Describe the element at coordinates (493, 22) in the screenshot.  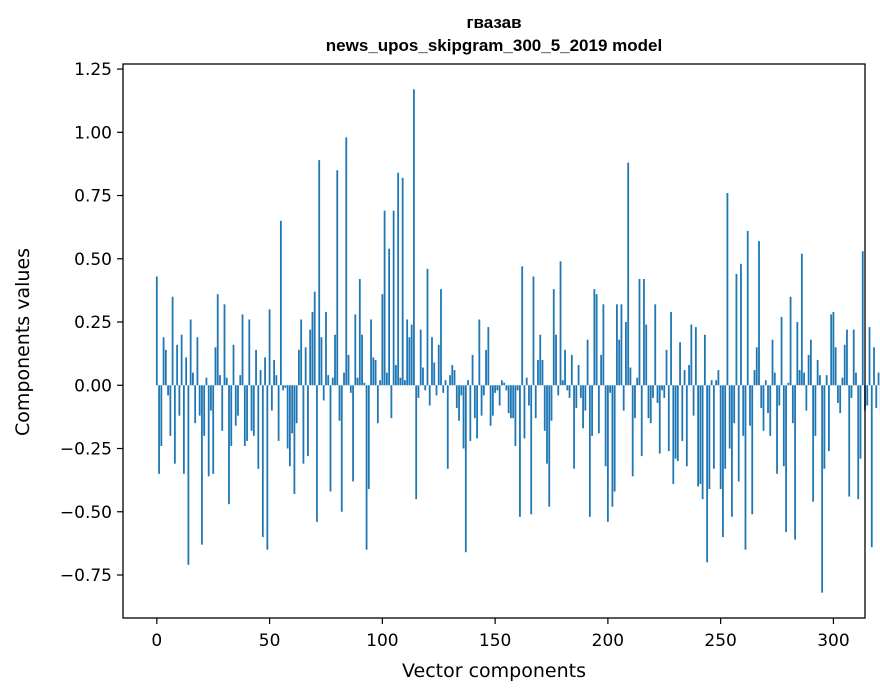
I see `chart-title-word: гвазав` at that location.